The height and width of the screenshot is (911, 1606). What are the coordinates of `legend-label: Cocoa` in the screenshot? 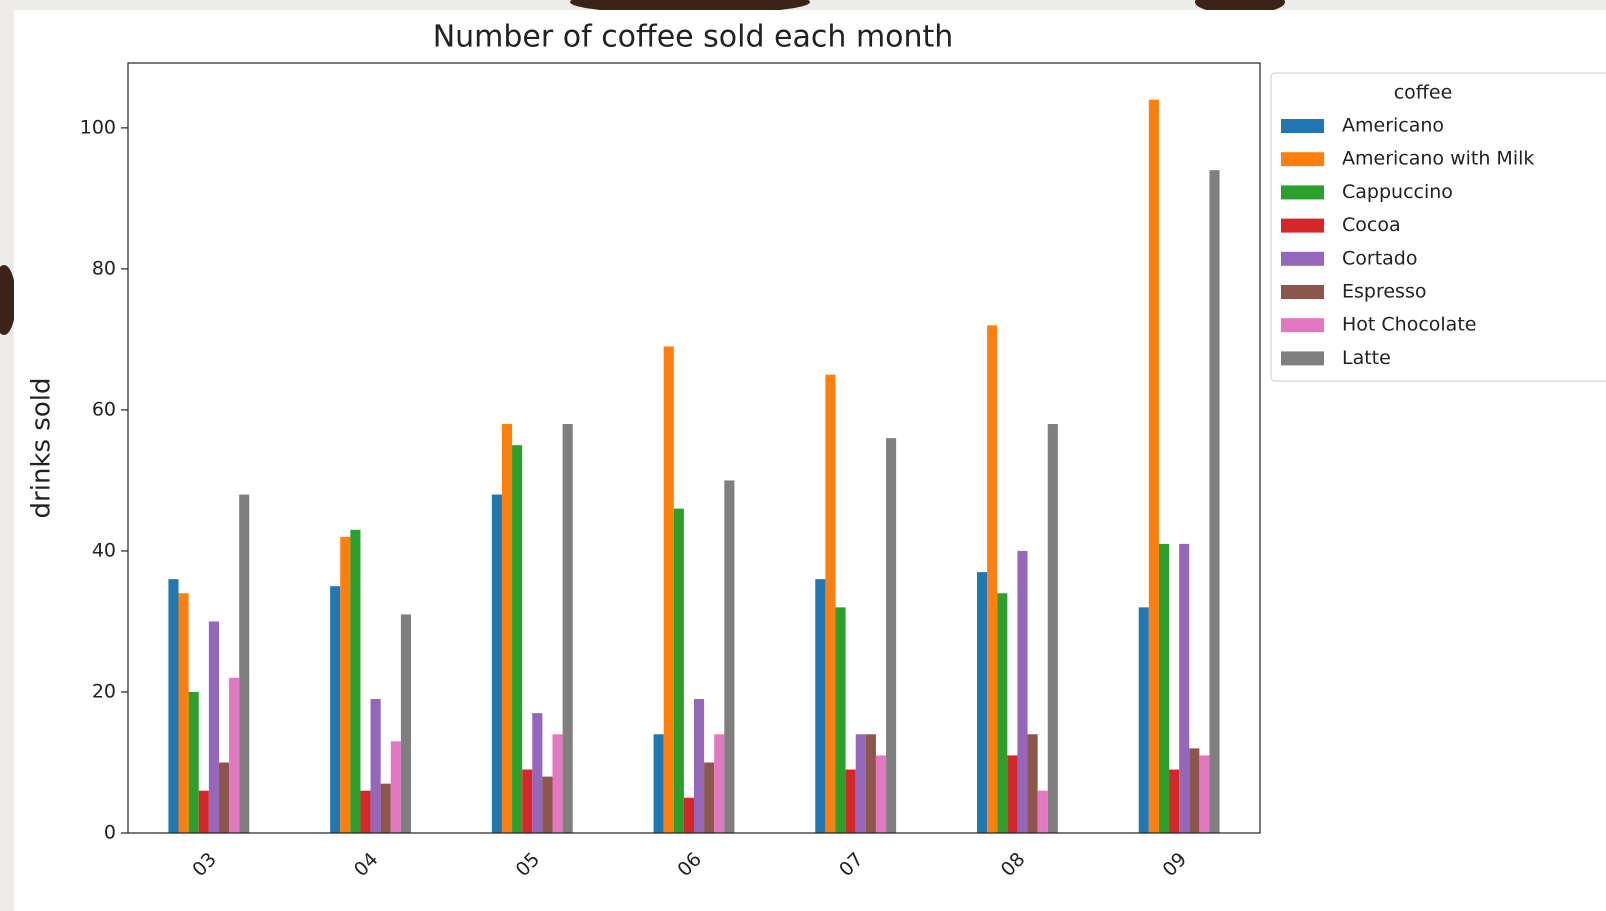 It's located at (1371, 225).